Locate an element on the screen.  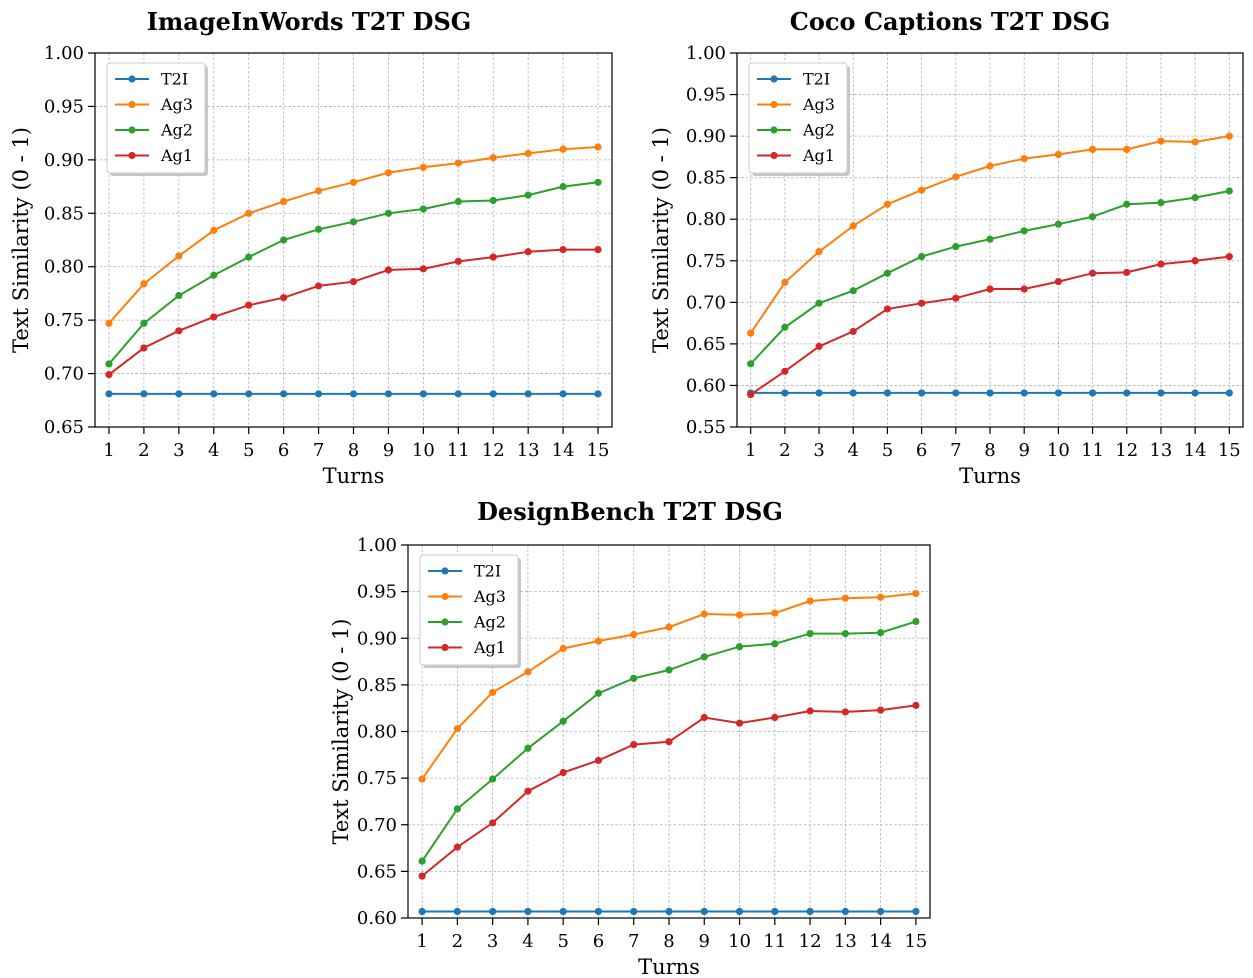
y-tick-label: 0.70 is located at coordinates (377, 825).